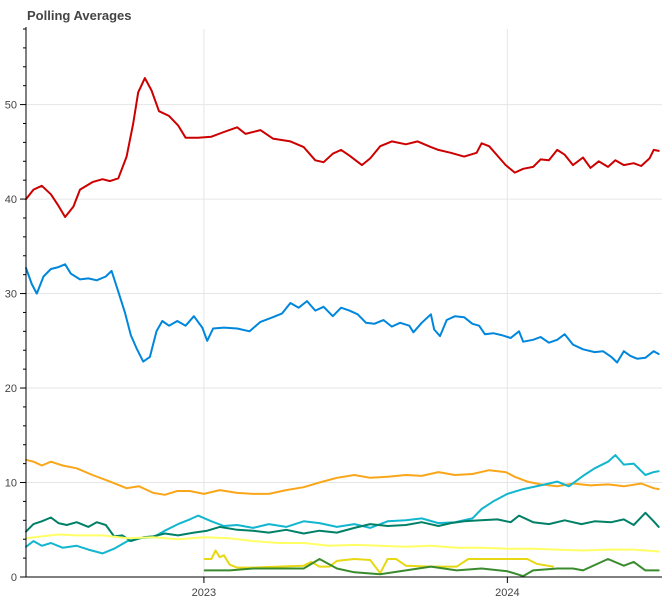  Describe the element at coordinates (79, 15) in the screenshot. I see `chart-title: Polling Averages` at that location.